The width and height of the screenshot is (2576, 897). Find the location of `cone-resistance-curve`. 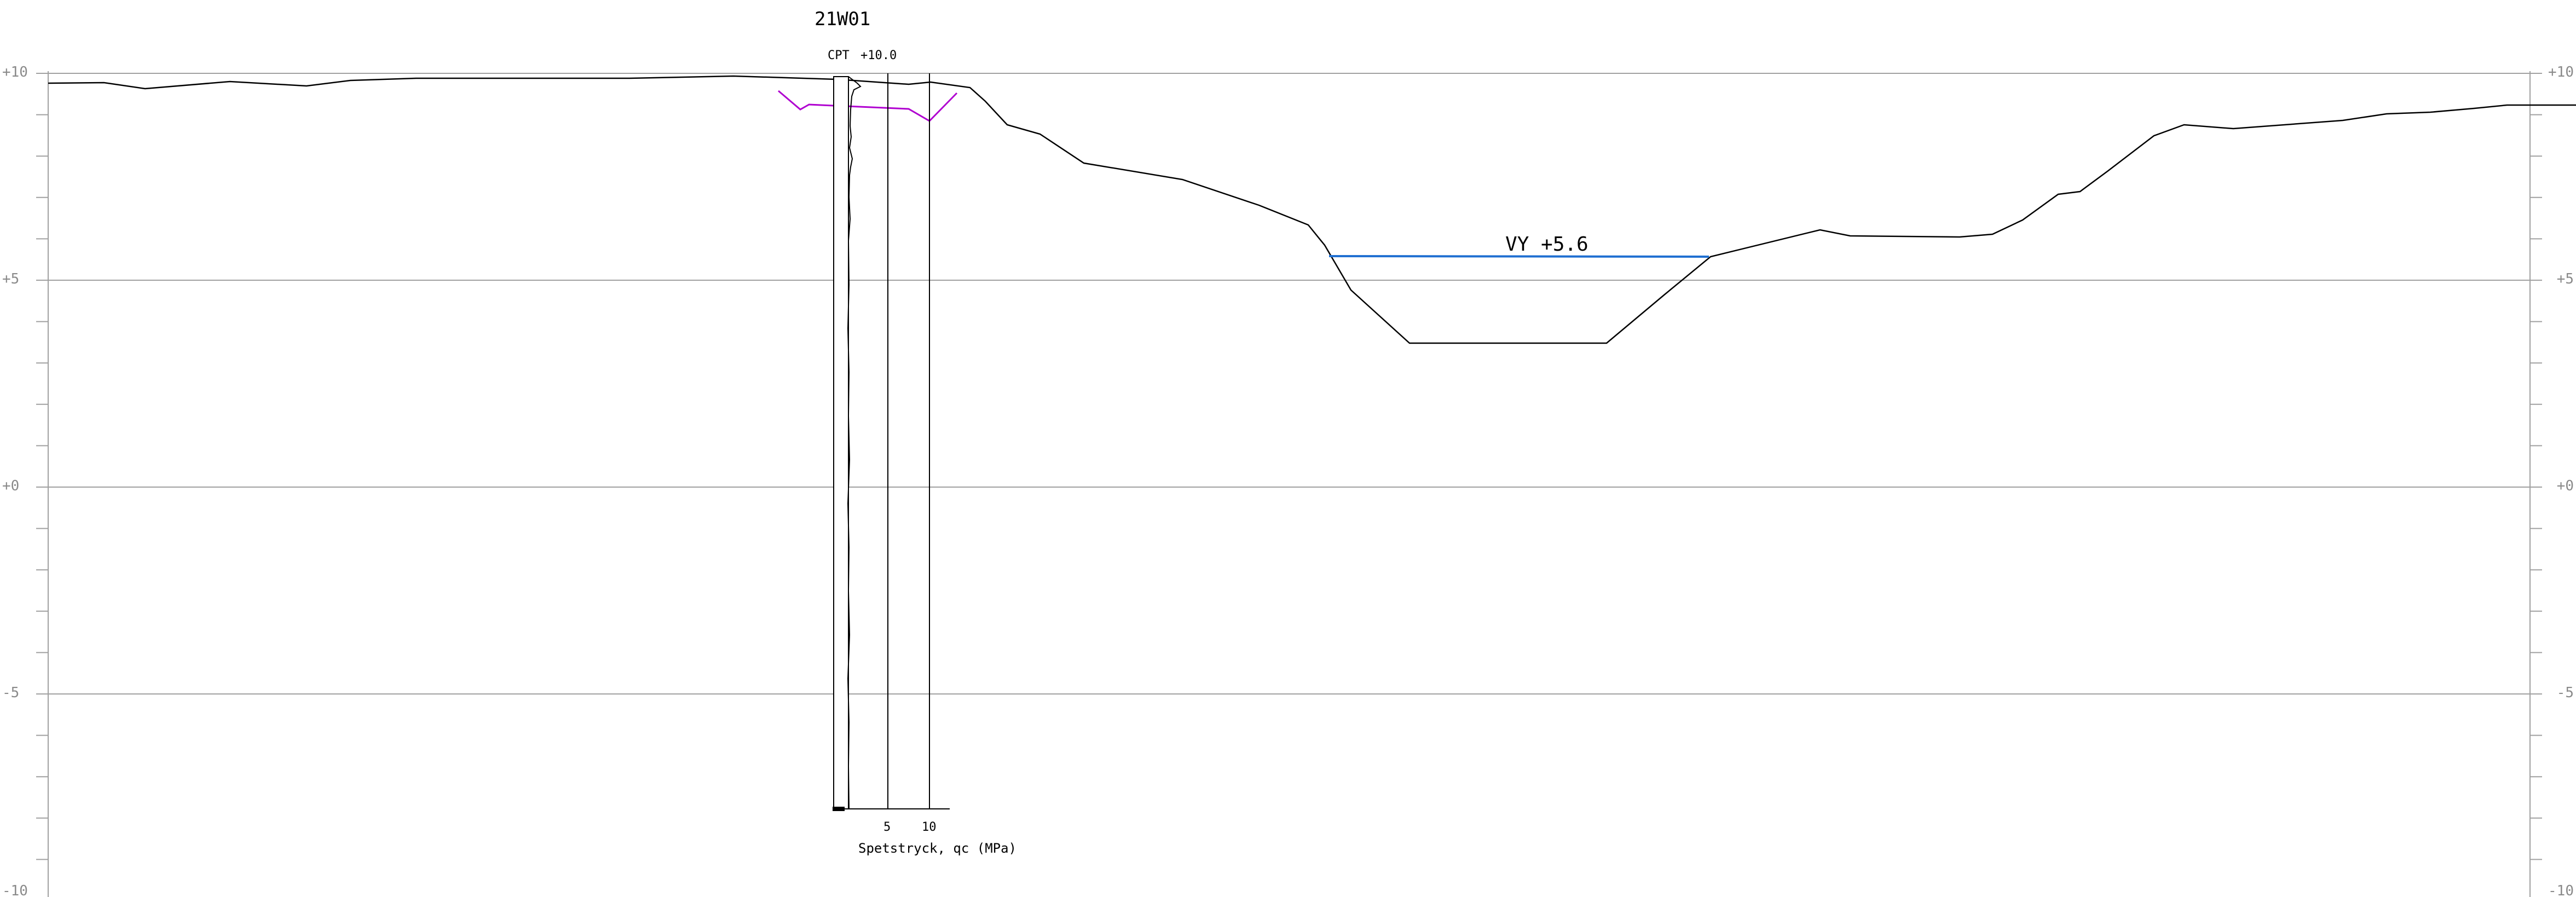

cone-resistance-curve is located at coordinates (854, 442).